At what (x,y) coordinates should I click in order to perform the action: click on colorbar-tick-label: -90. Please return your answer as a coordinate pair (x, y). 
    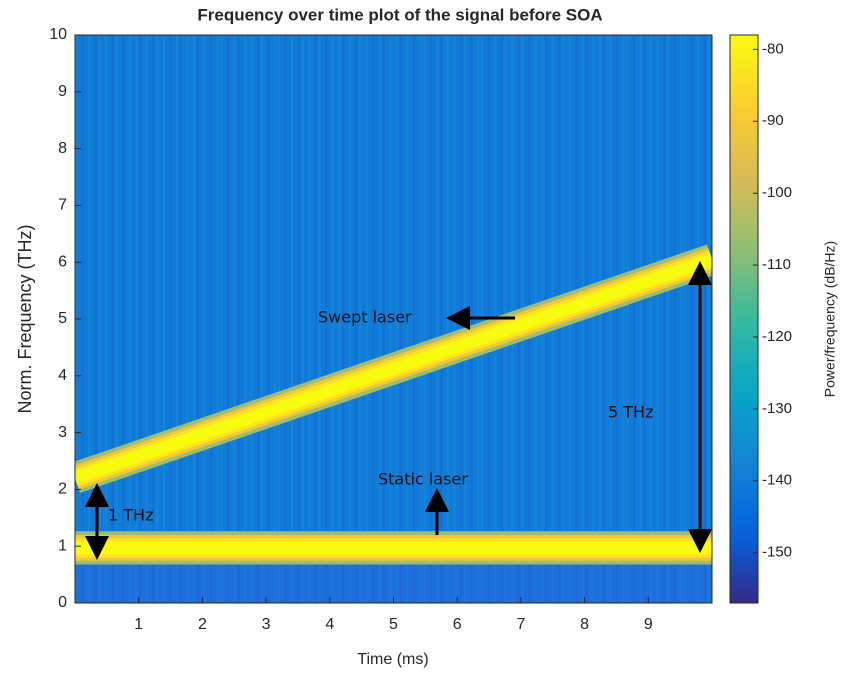
    Looking at the image, I should click on (773, 120).